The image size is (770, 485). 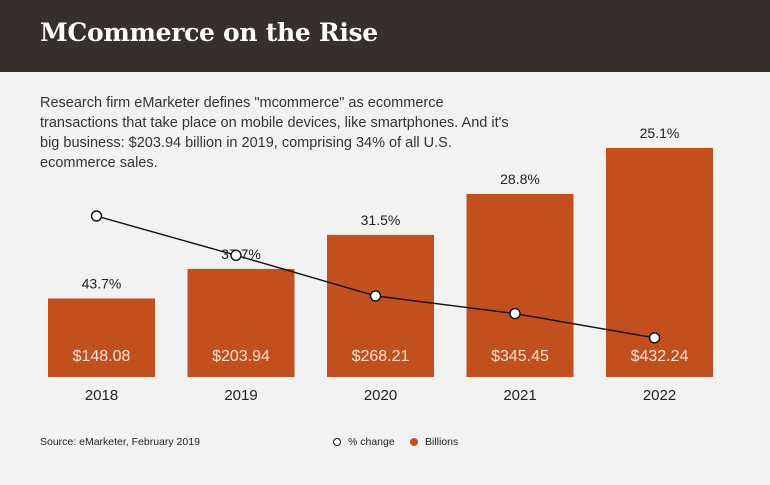 I want to click on legend-label-billions: Billions, so click(x=442, y=442).